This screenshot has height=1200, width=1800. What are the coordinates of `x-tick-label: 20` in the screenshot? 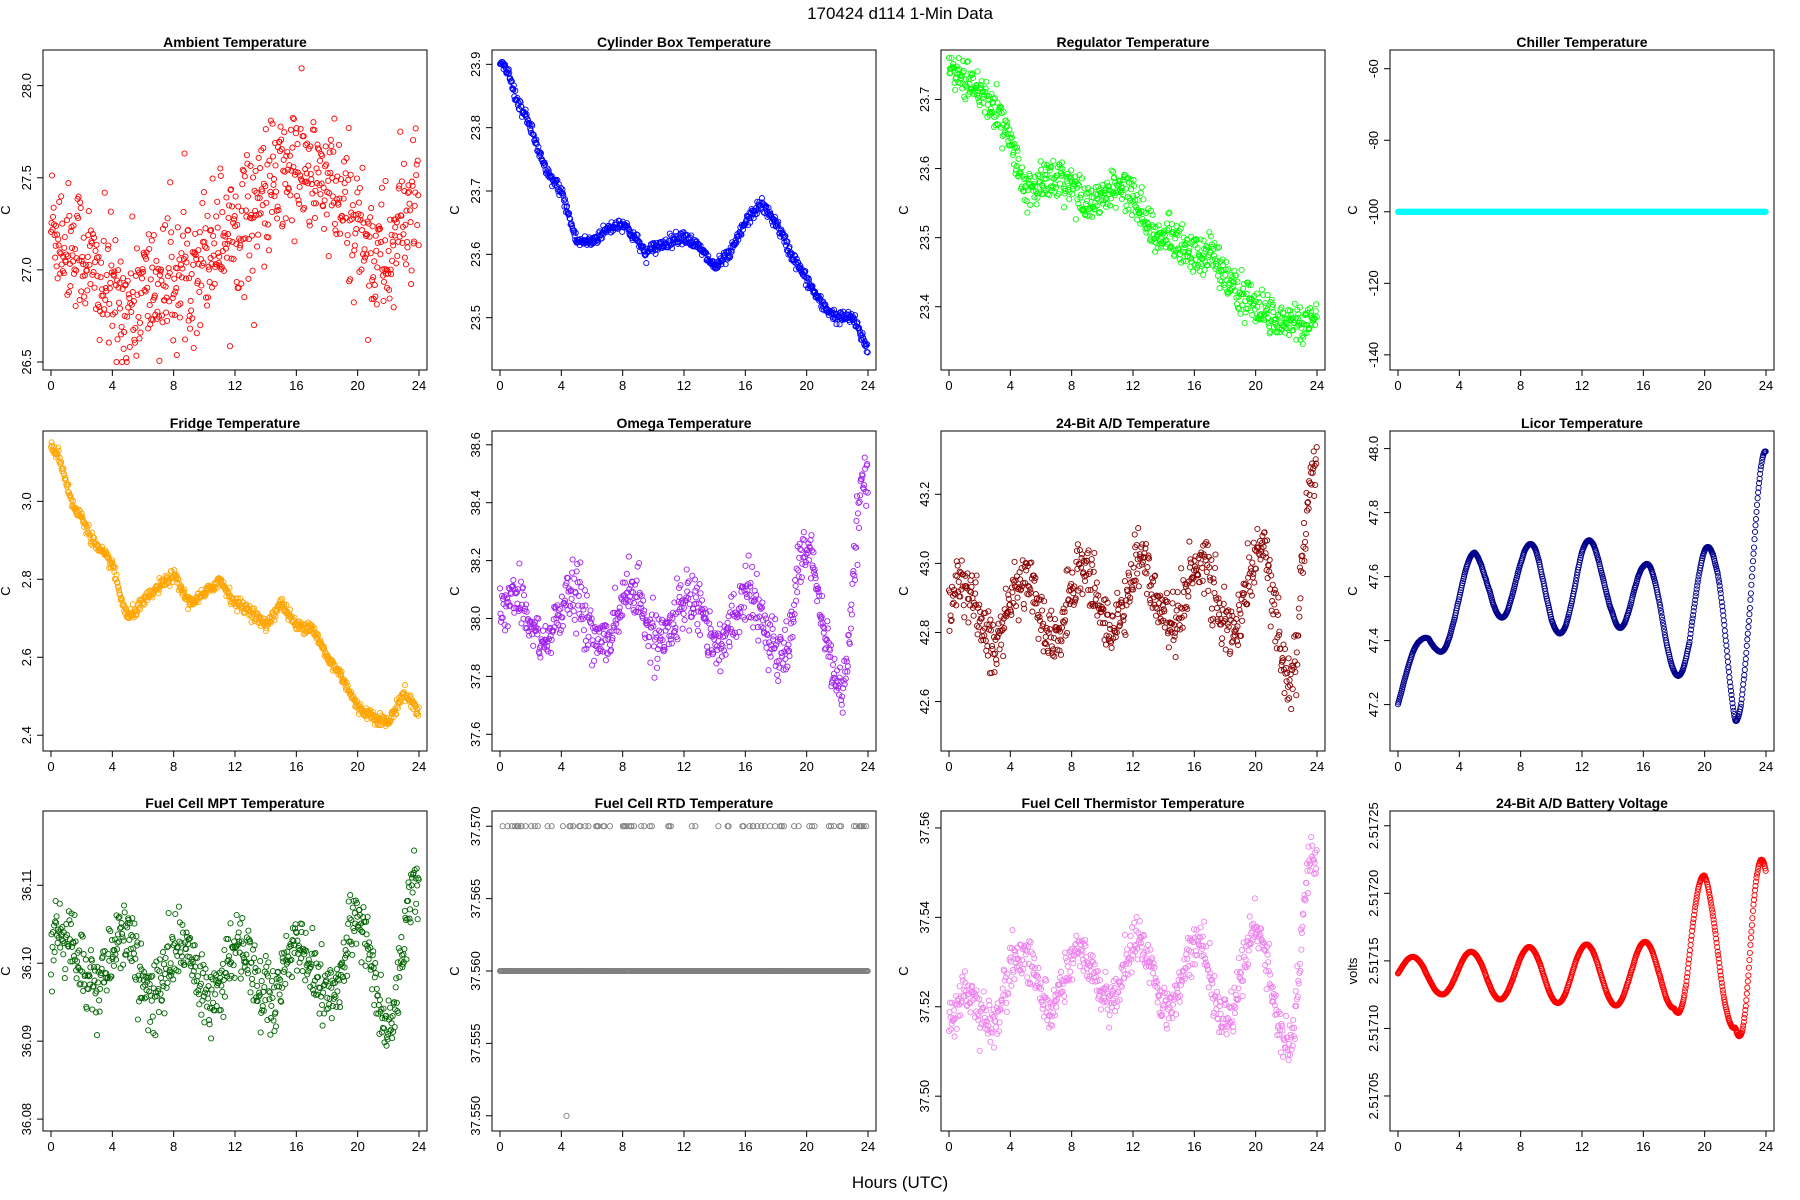 It's located at (1255, 385).